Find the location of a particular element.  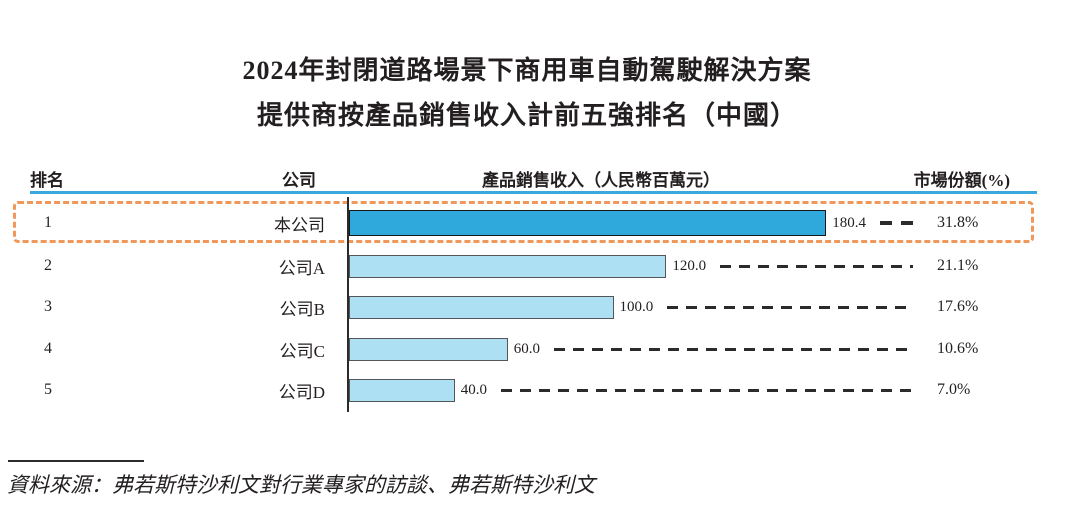

chart-title-line2: 提供商按產品銷售收入計前五強排名（中國） is located at coordinates (526, 115).